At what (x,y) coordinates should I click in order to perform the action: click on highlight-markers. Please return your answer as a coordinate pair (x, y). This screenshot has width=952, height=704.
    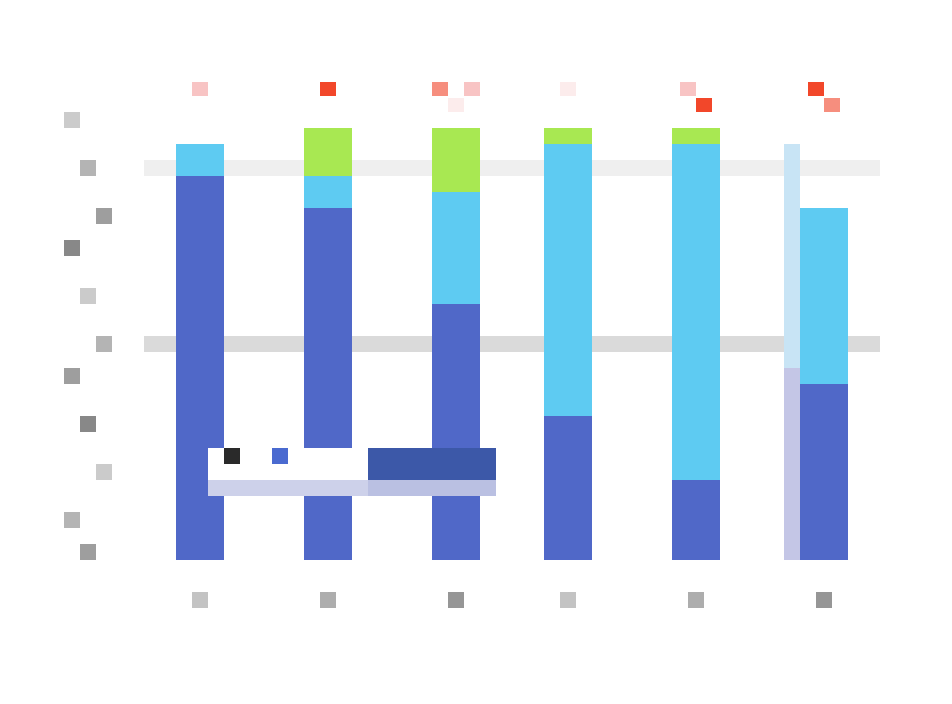
    Looking at the image, I should click on (516, 97).